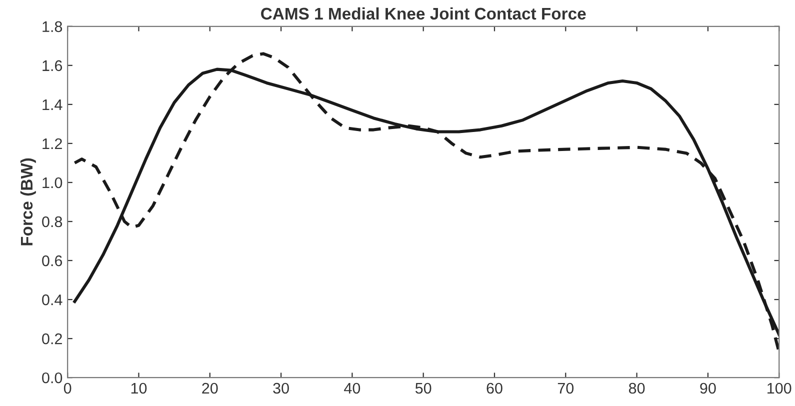  I want to click on x-tick-label: 60, so click(494, 388).